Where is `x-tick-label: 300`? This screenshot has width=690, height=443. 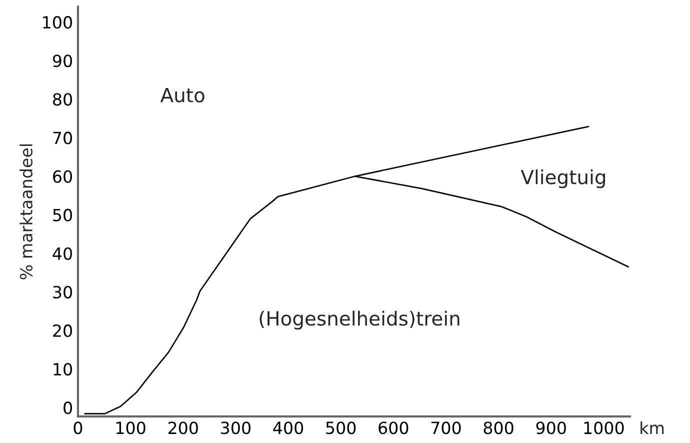 x-tick-label: 300 is located at coordinates (235, 428).